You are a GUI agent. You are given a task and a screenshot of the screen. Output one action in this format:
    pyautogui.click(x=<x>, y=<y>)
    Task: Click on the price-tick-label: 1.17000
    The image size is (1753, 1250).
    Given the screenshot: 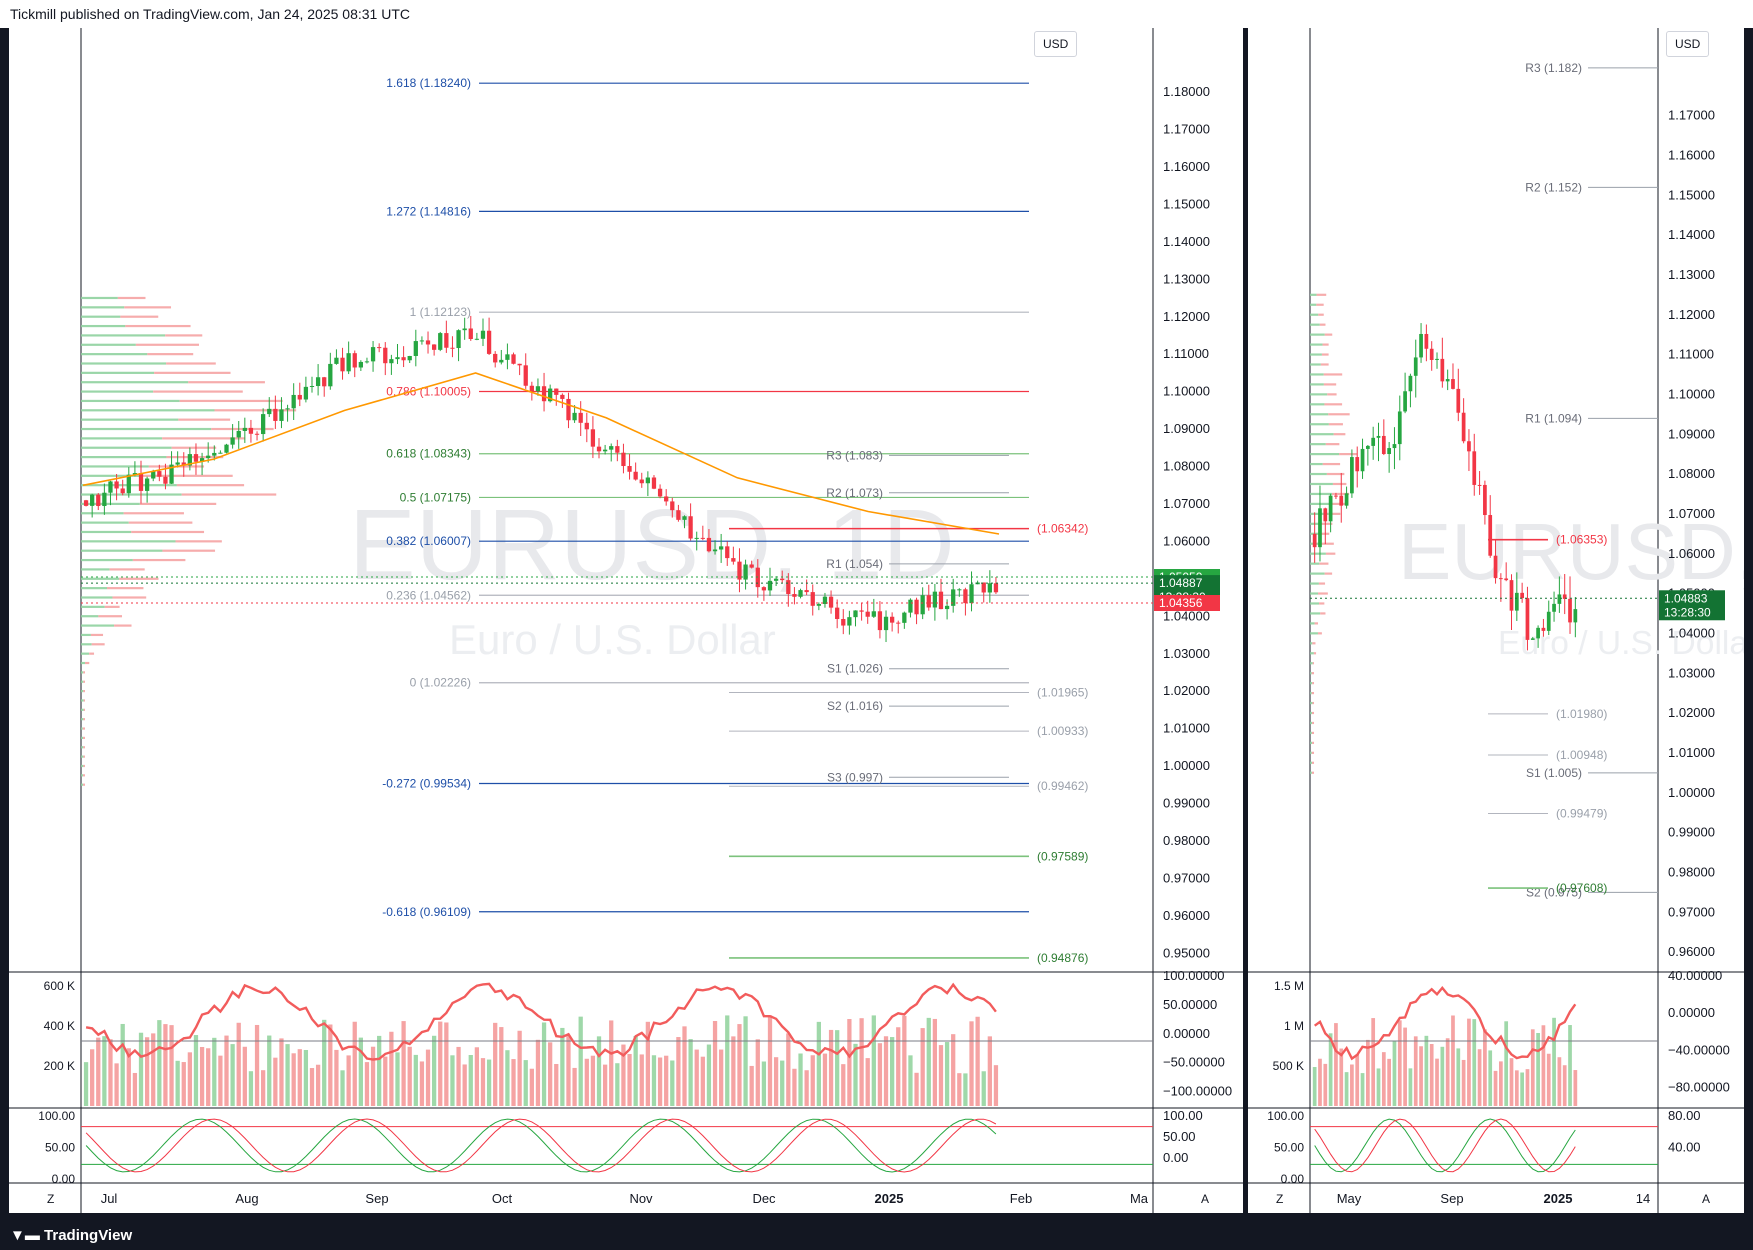 What is the action you would take?
    pyautogui.click(x=1691, y=115)
    